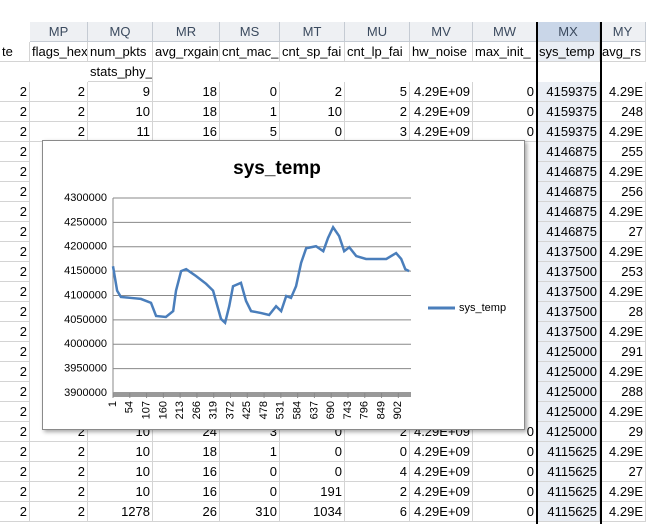  What do you see at coordinates (120, 132) in the screenshot?
I see `cell: 11` at bounding box center [120, 132].